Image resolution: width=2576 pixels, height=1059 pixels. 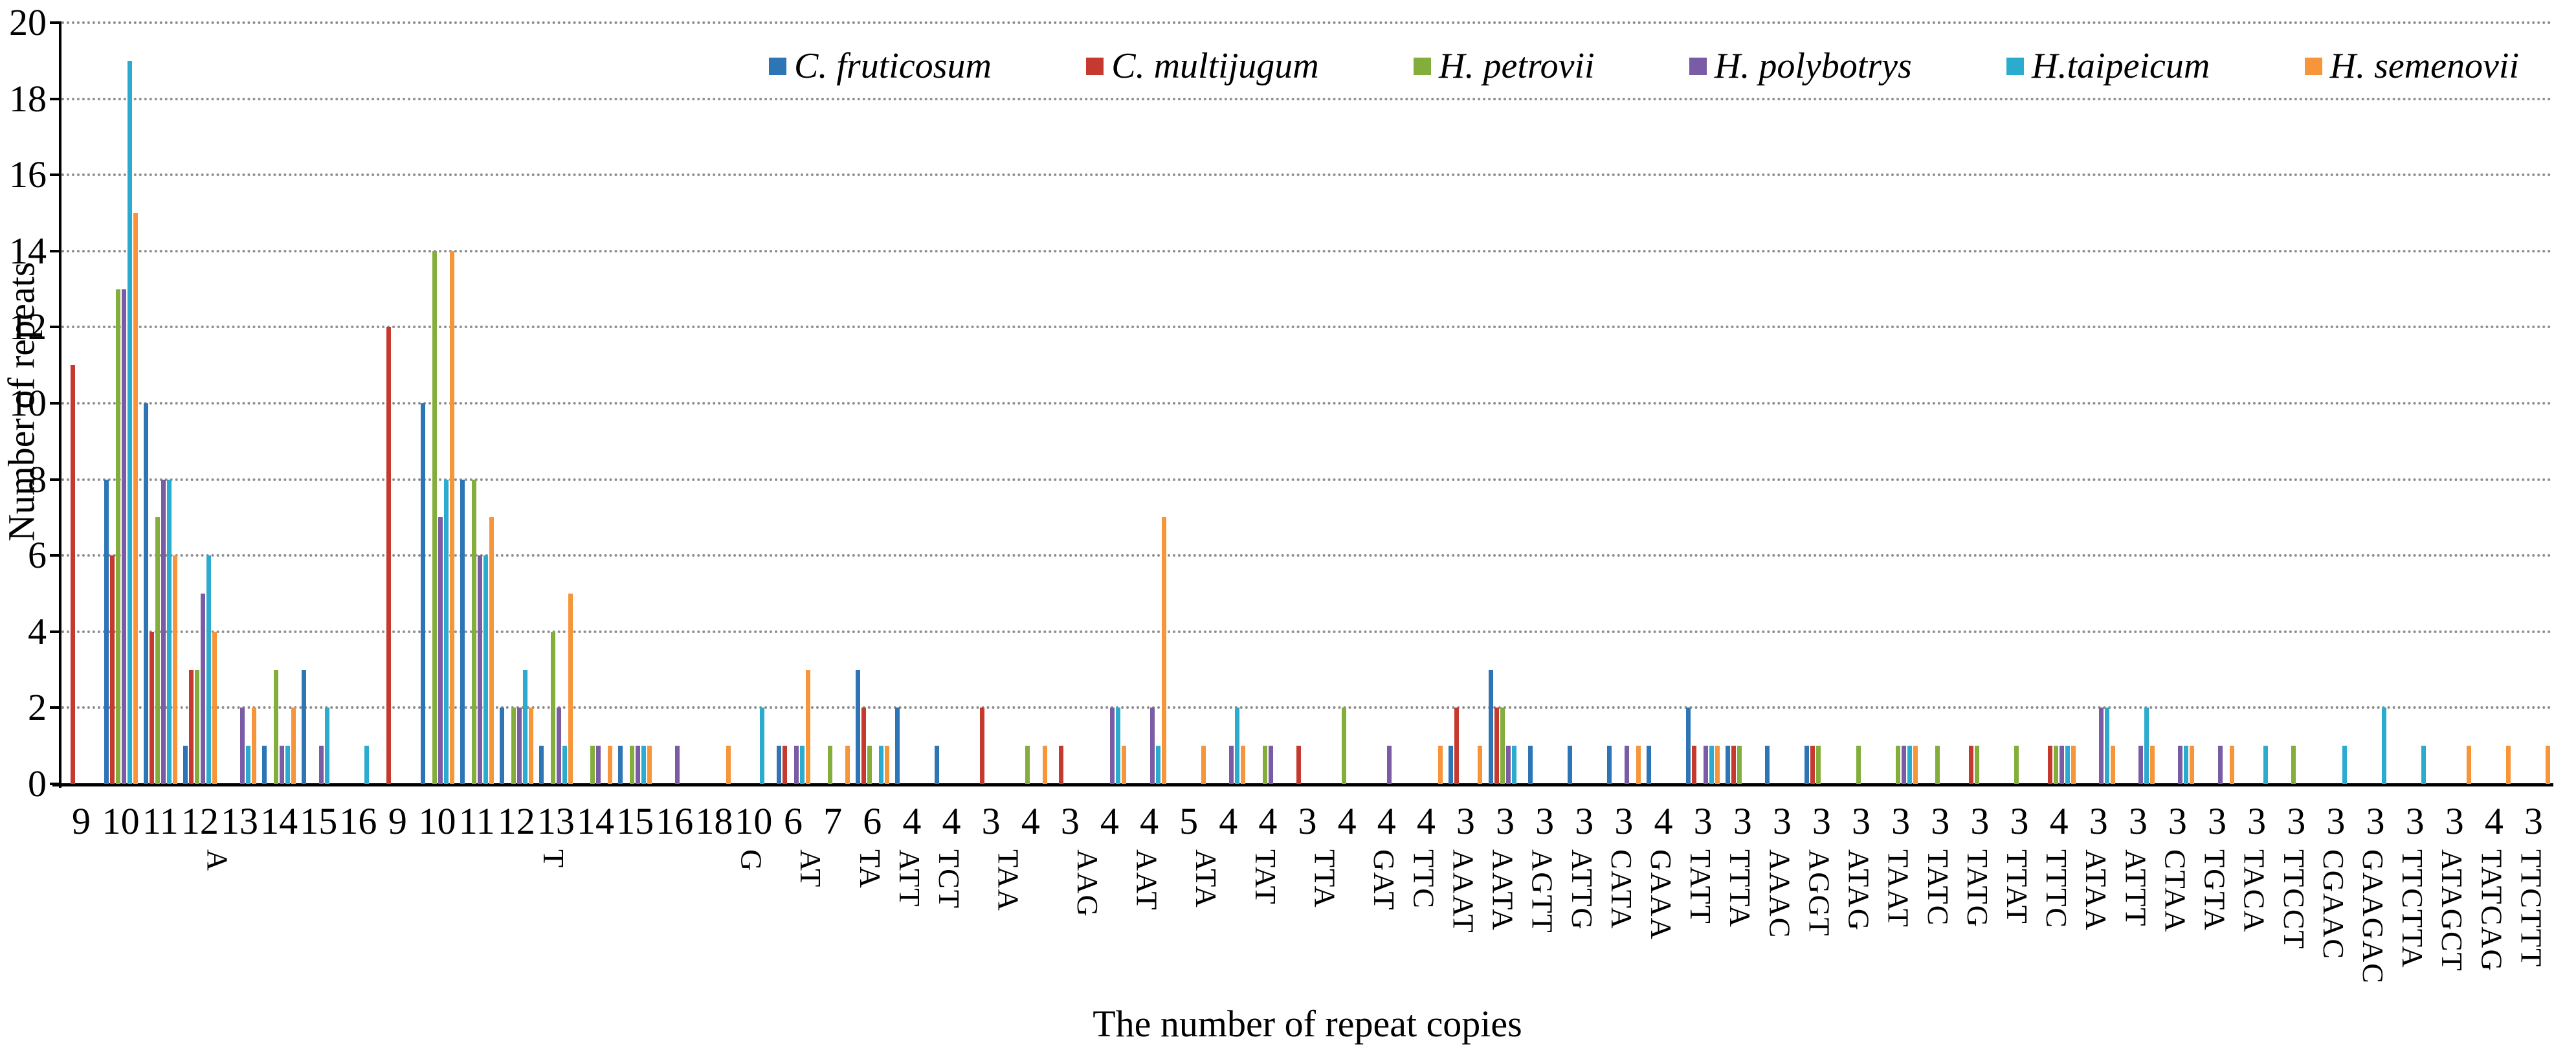 I want to click on x-motif-label-AGTT: AGTT, so click(x=1542, y=891).